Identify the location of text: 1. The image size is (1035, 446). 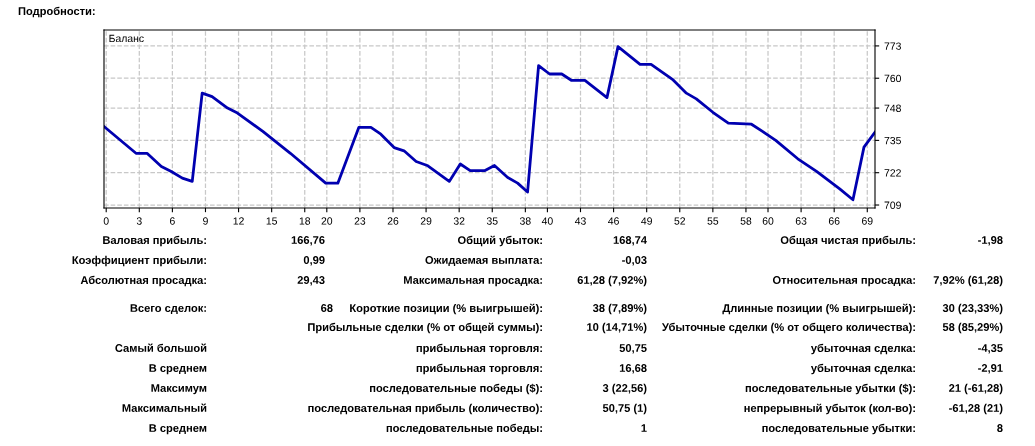
(644, 428).